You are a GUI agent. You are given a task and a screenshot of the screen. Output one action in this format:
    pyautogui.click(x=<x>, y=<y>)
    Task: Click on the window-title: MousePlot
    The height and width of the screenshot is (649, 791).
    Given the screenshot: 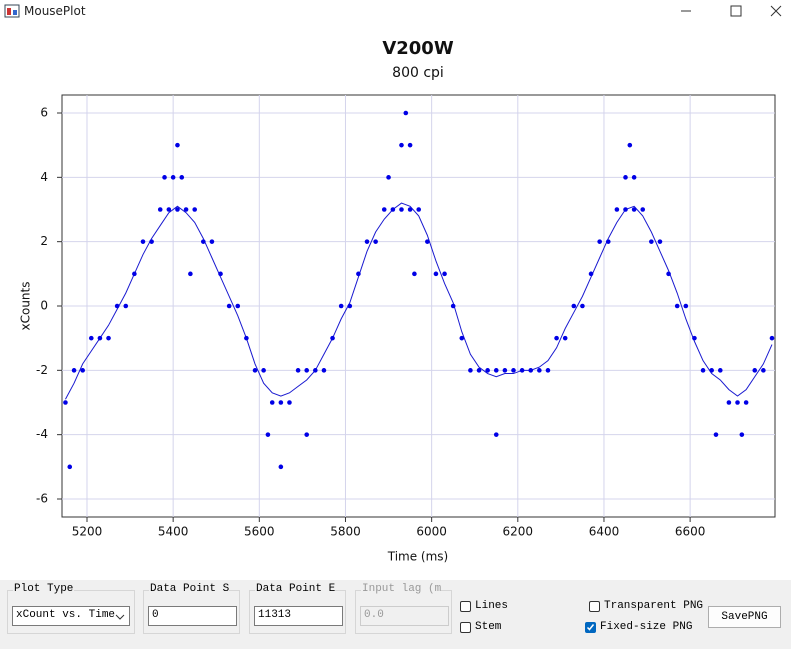 What is the action you would take?
    pyautogui.click(x=55, y=11)
    